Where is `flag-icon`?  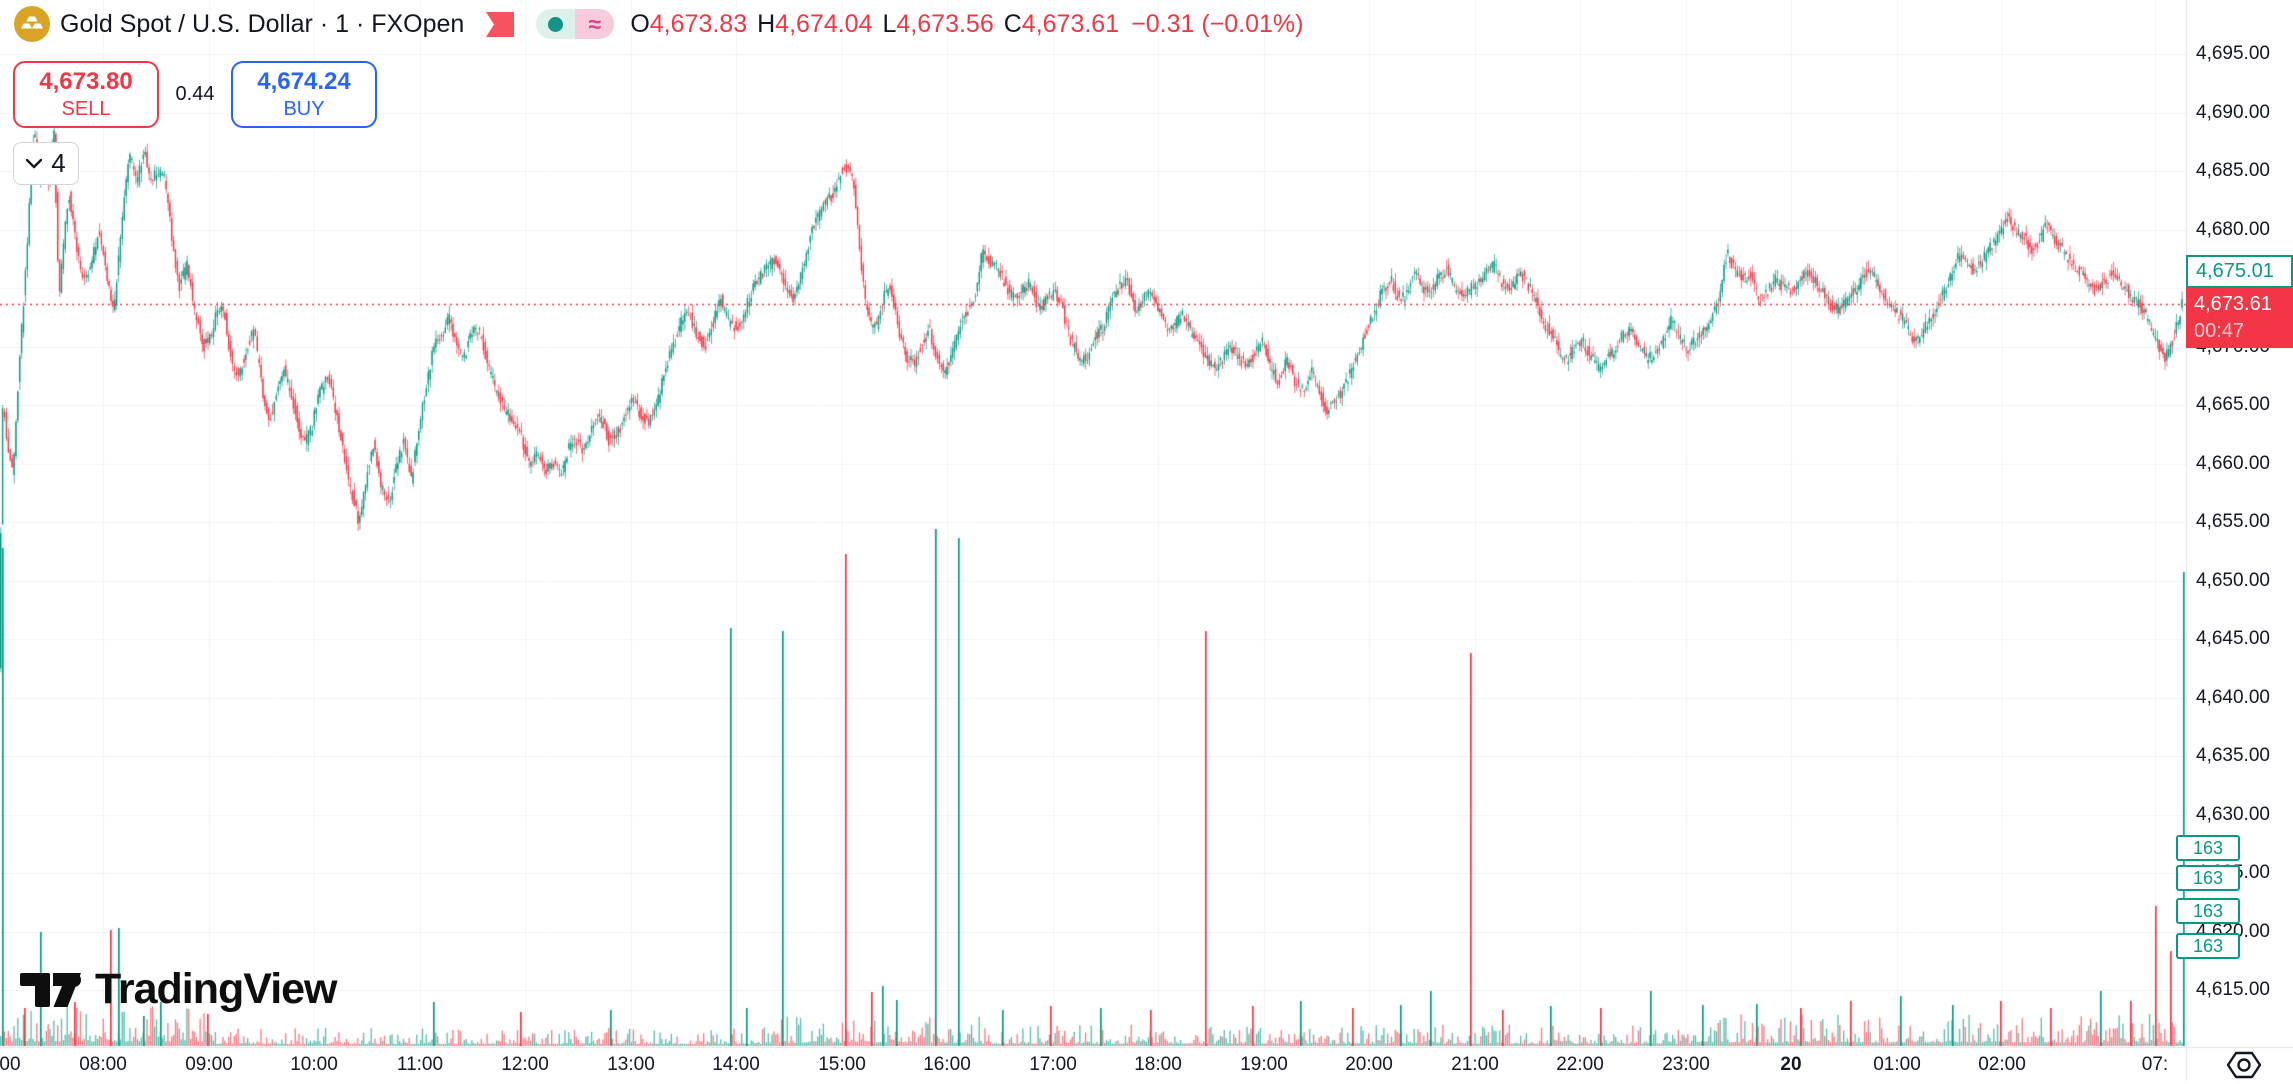 flag-icon is located at coordinates (500, 24).